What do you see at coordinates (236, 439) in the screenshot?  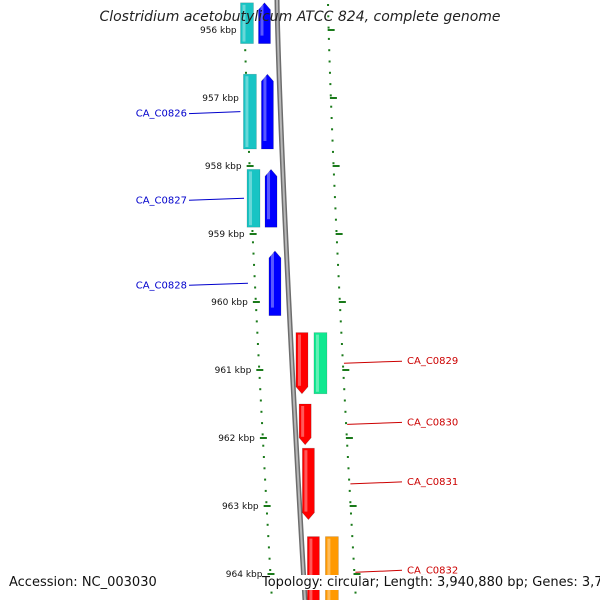 I see `tick-label: 962 kbp` at bounding box center [236, 439].